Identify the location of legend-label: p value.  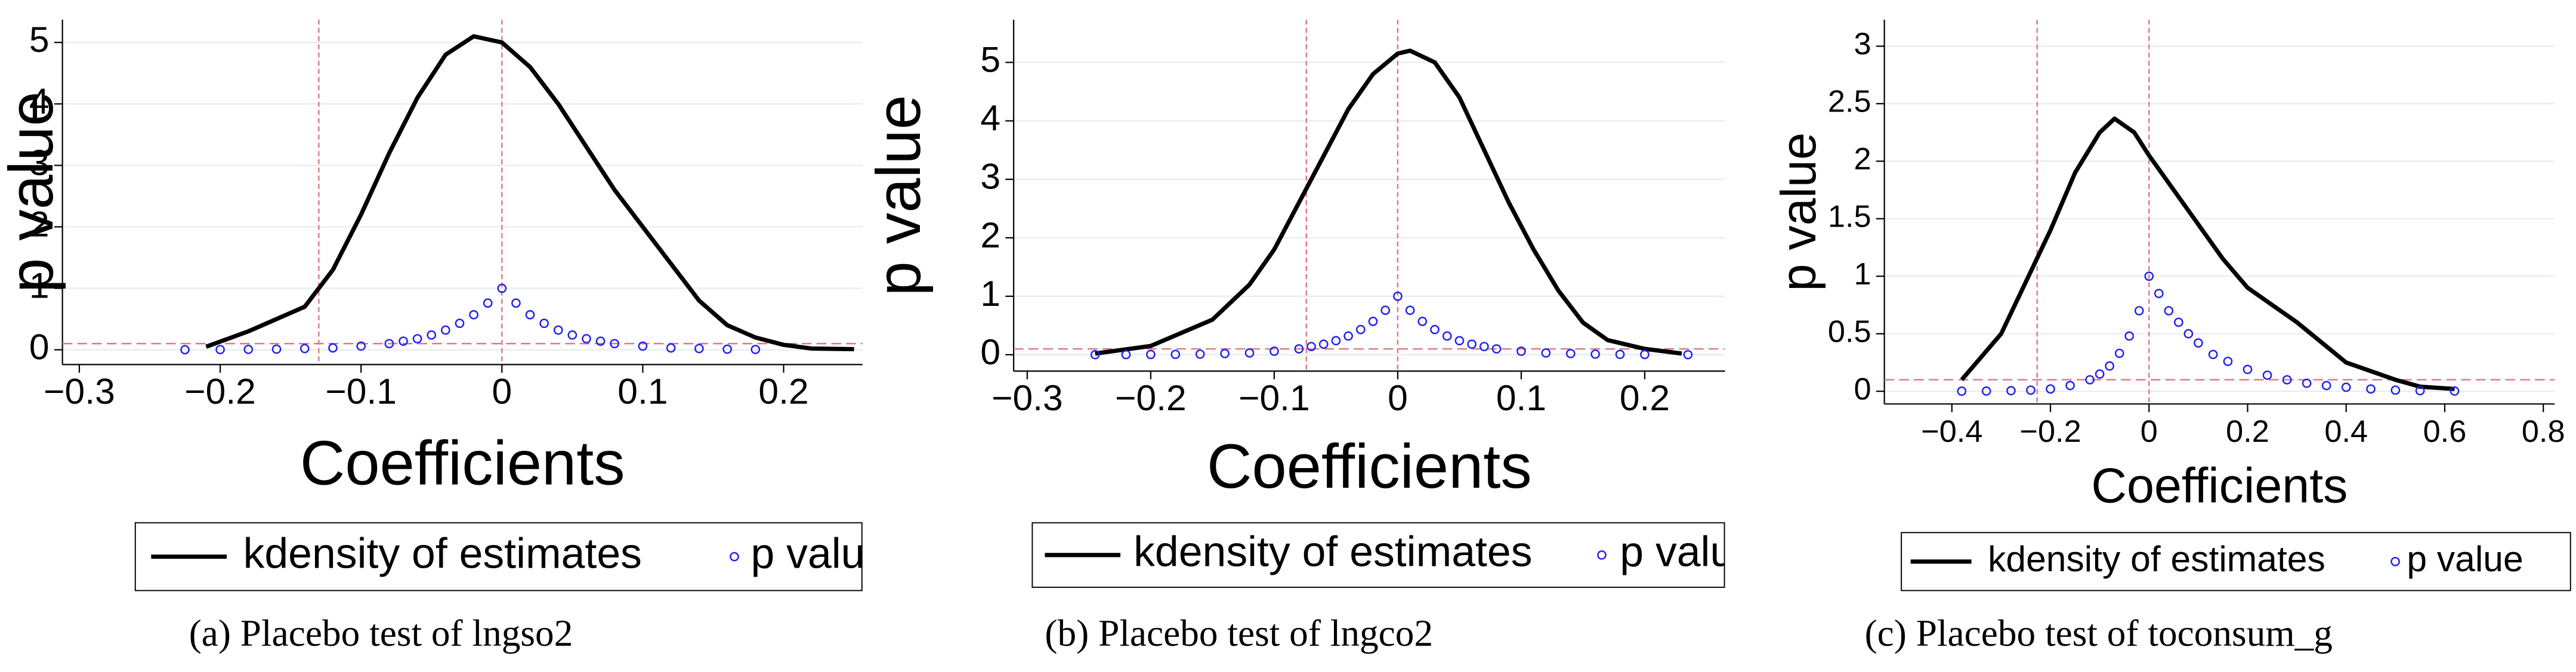
(820, 553).